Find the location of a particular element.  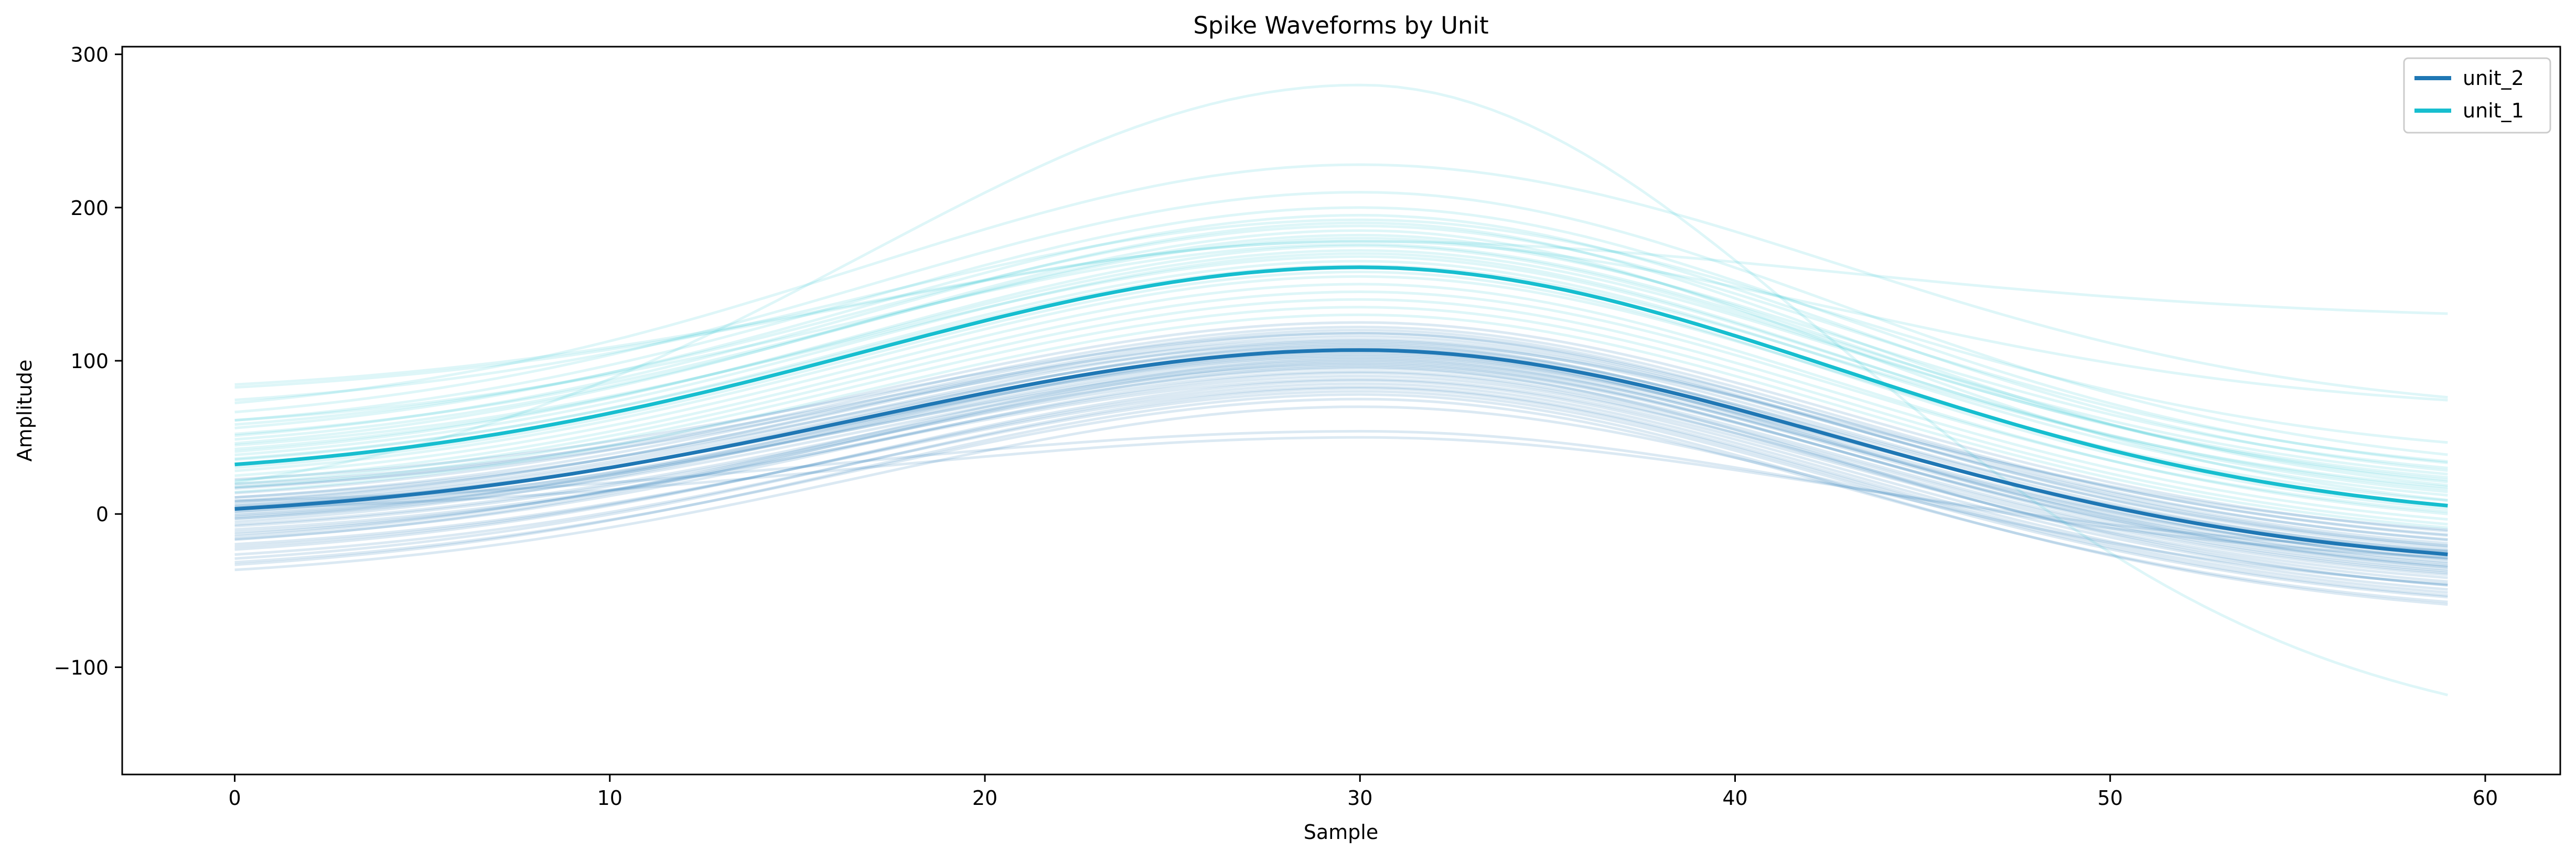

x-tick-label: 10 is located at coordinates (609, 799).